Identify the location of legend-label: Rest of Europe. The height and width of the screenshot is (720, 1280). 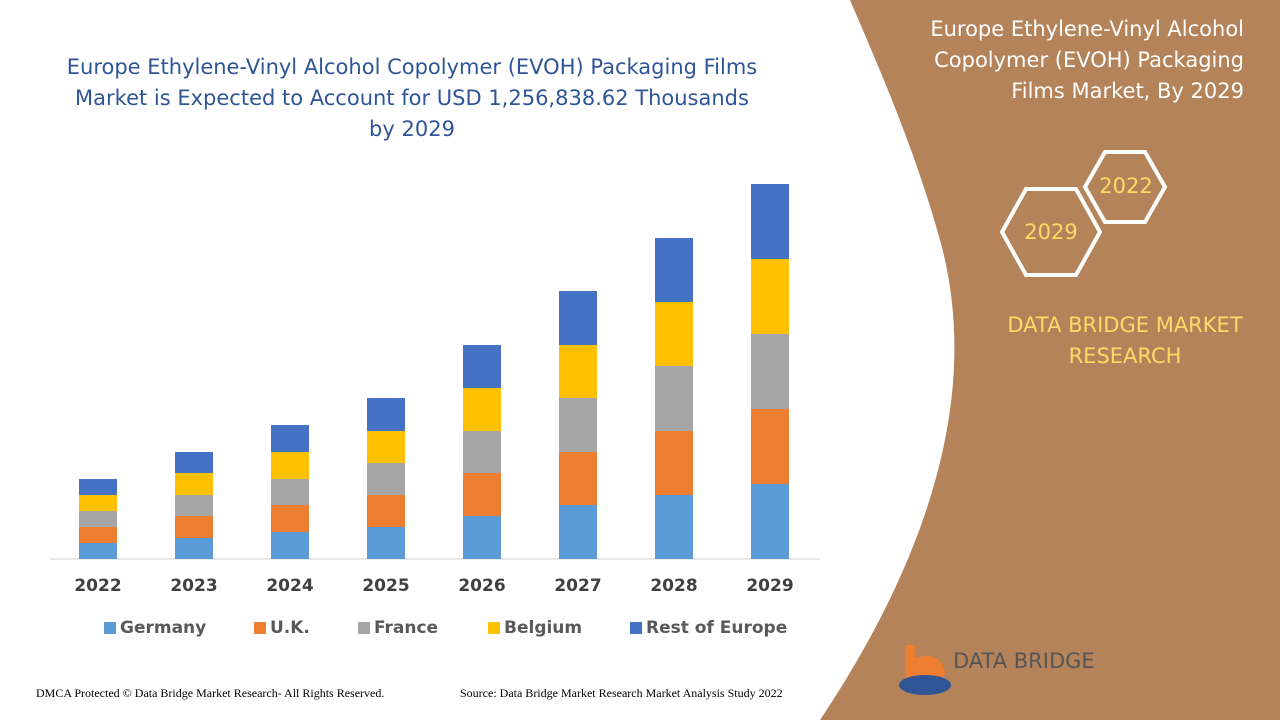
(716, 628).